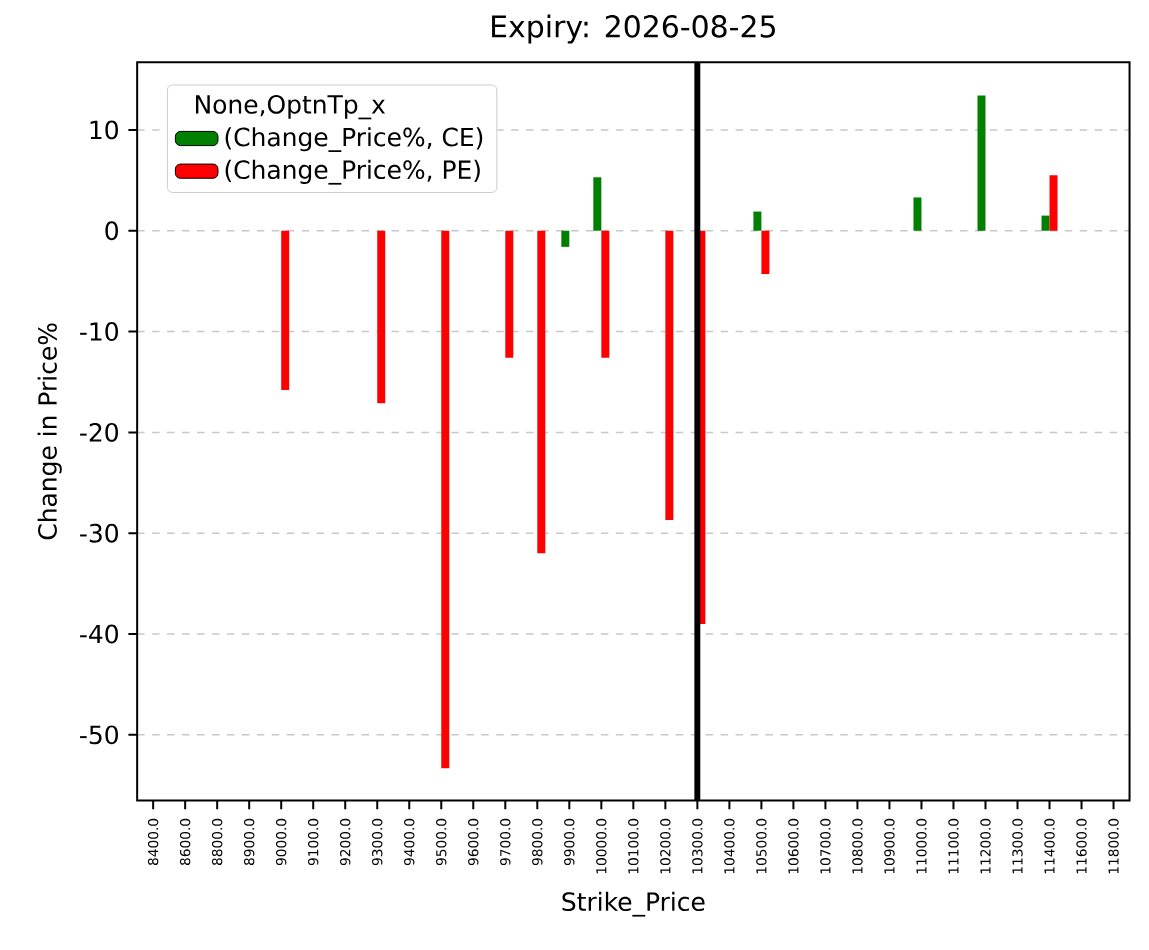 The height and width of the screenshot is (950, 1149). Describe the element at coordinates (537, 842) in the screenshot. I see `x-tick-label: 9800.0` at that location.